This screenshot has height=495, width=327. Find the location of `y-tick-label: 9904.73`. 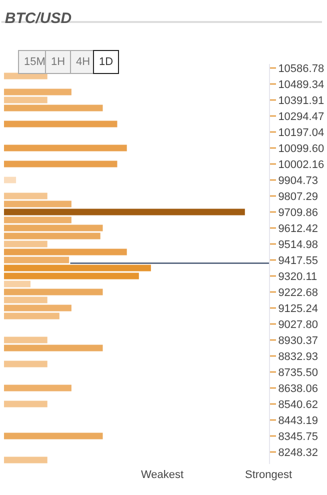

y-tick-label: 9904.73 is located at coordinates (298, 180).